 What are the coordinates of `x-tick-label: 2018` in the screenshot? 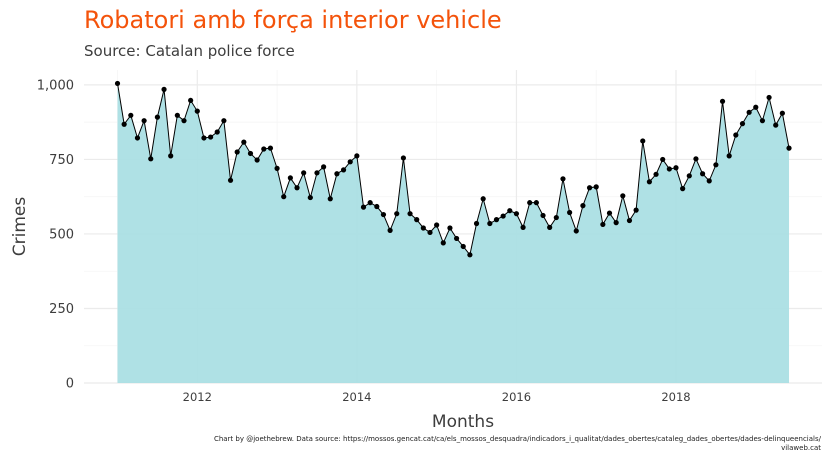 It's located at (675, 397).